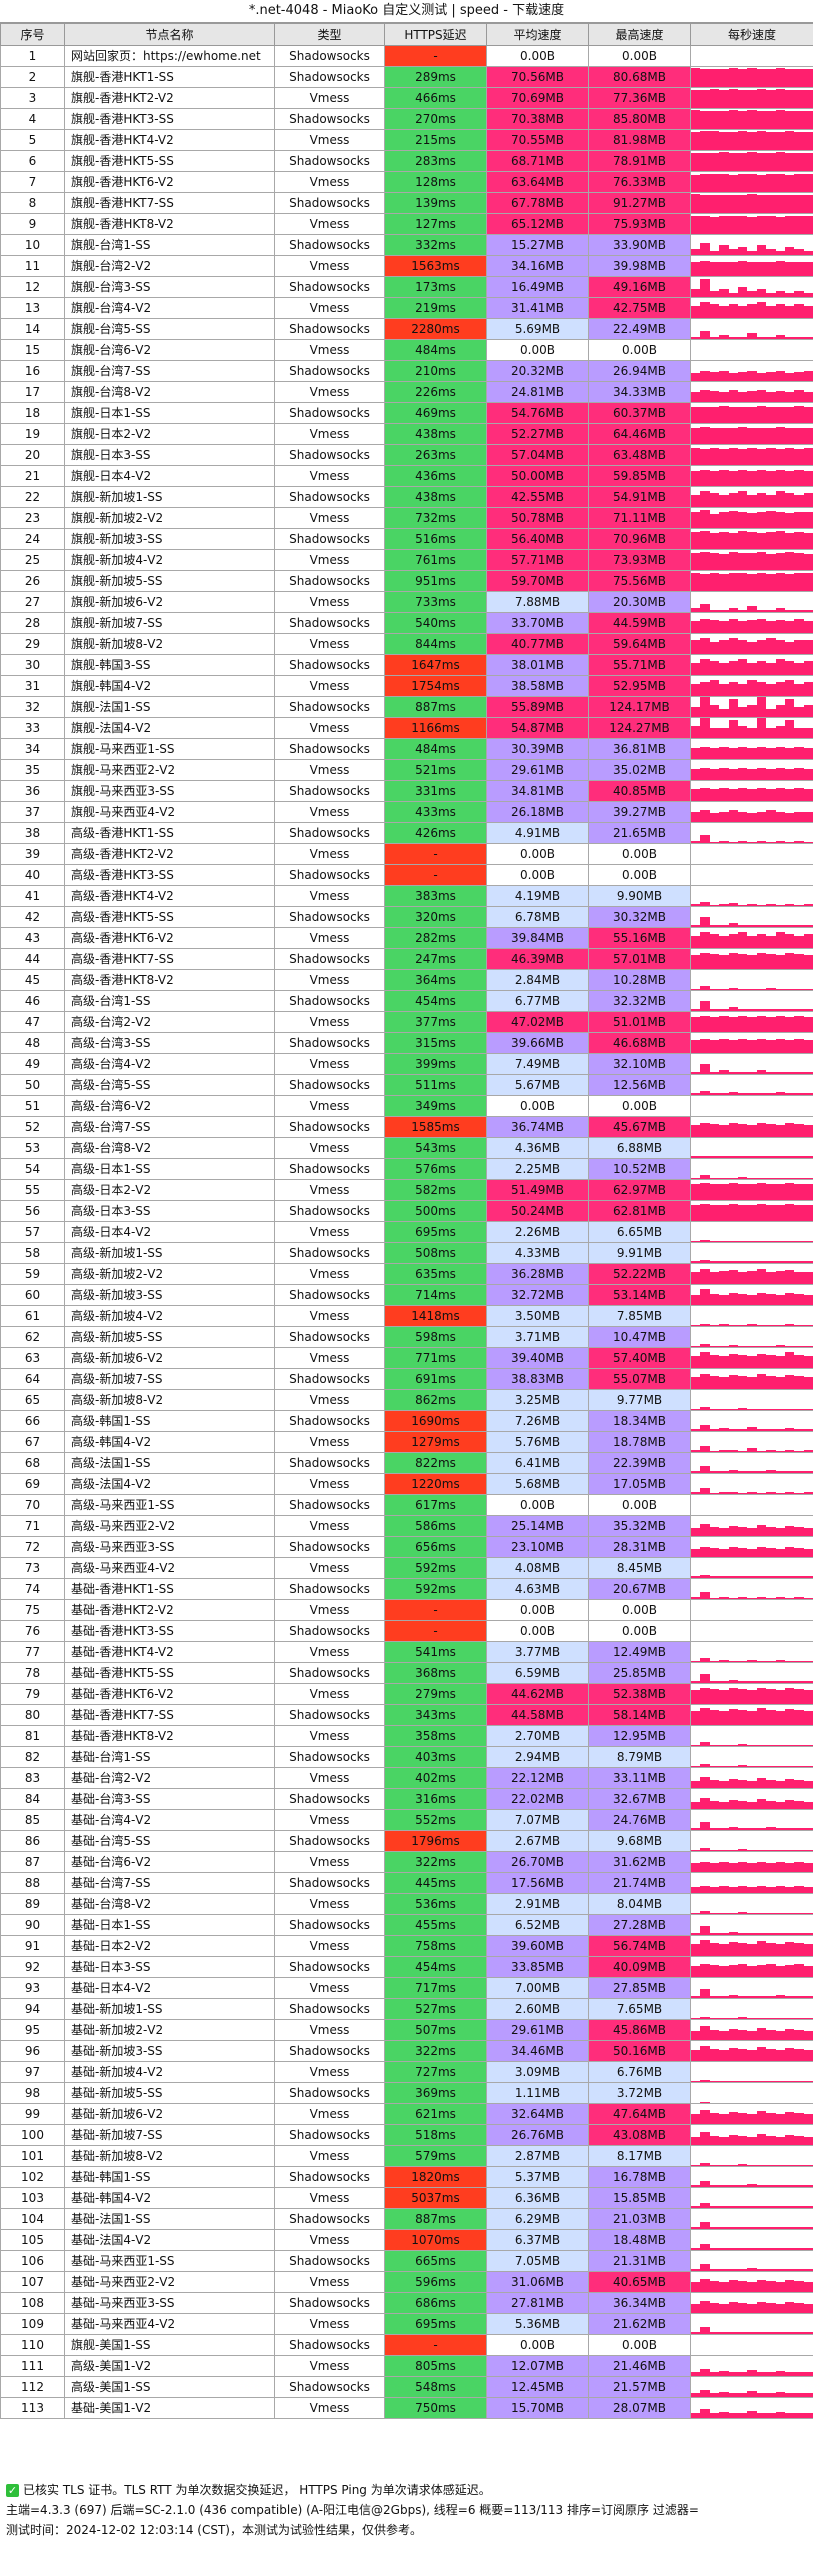 Image resolution: width=813 pixels, height=2560 pixels. Describe the element at coordinates (32, 749) in the screenshot. I see `row-index: 34` at that location.